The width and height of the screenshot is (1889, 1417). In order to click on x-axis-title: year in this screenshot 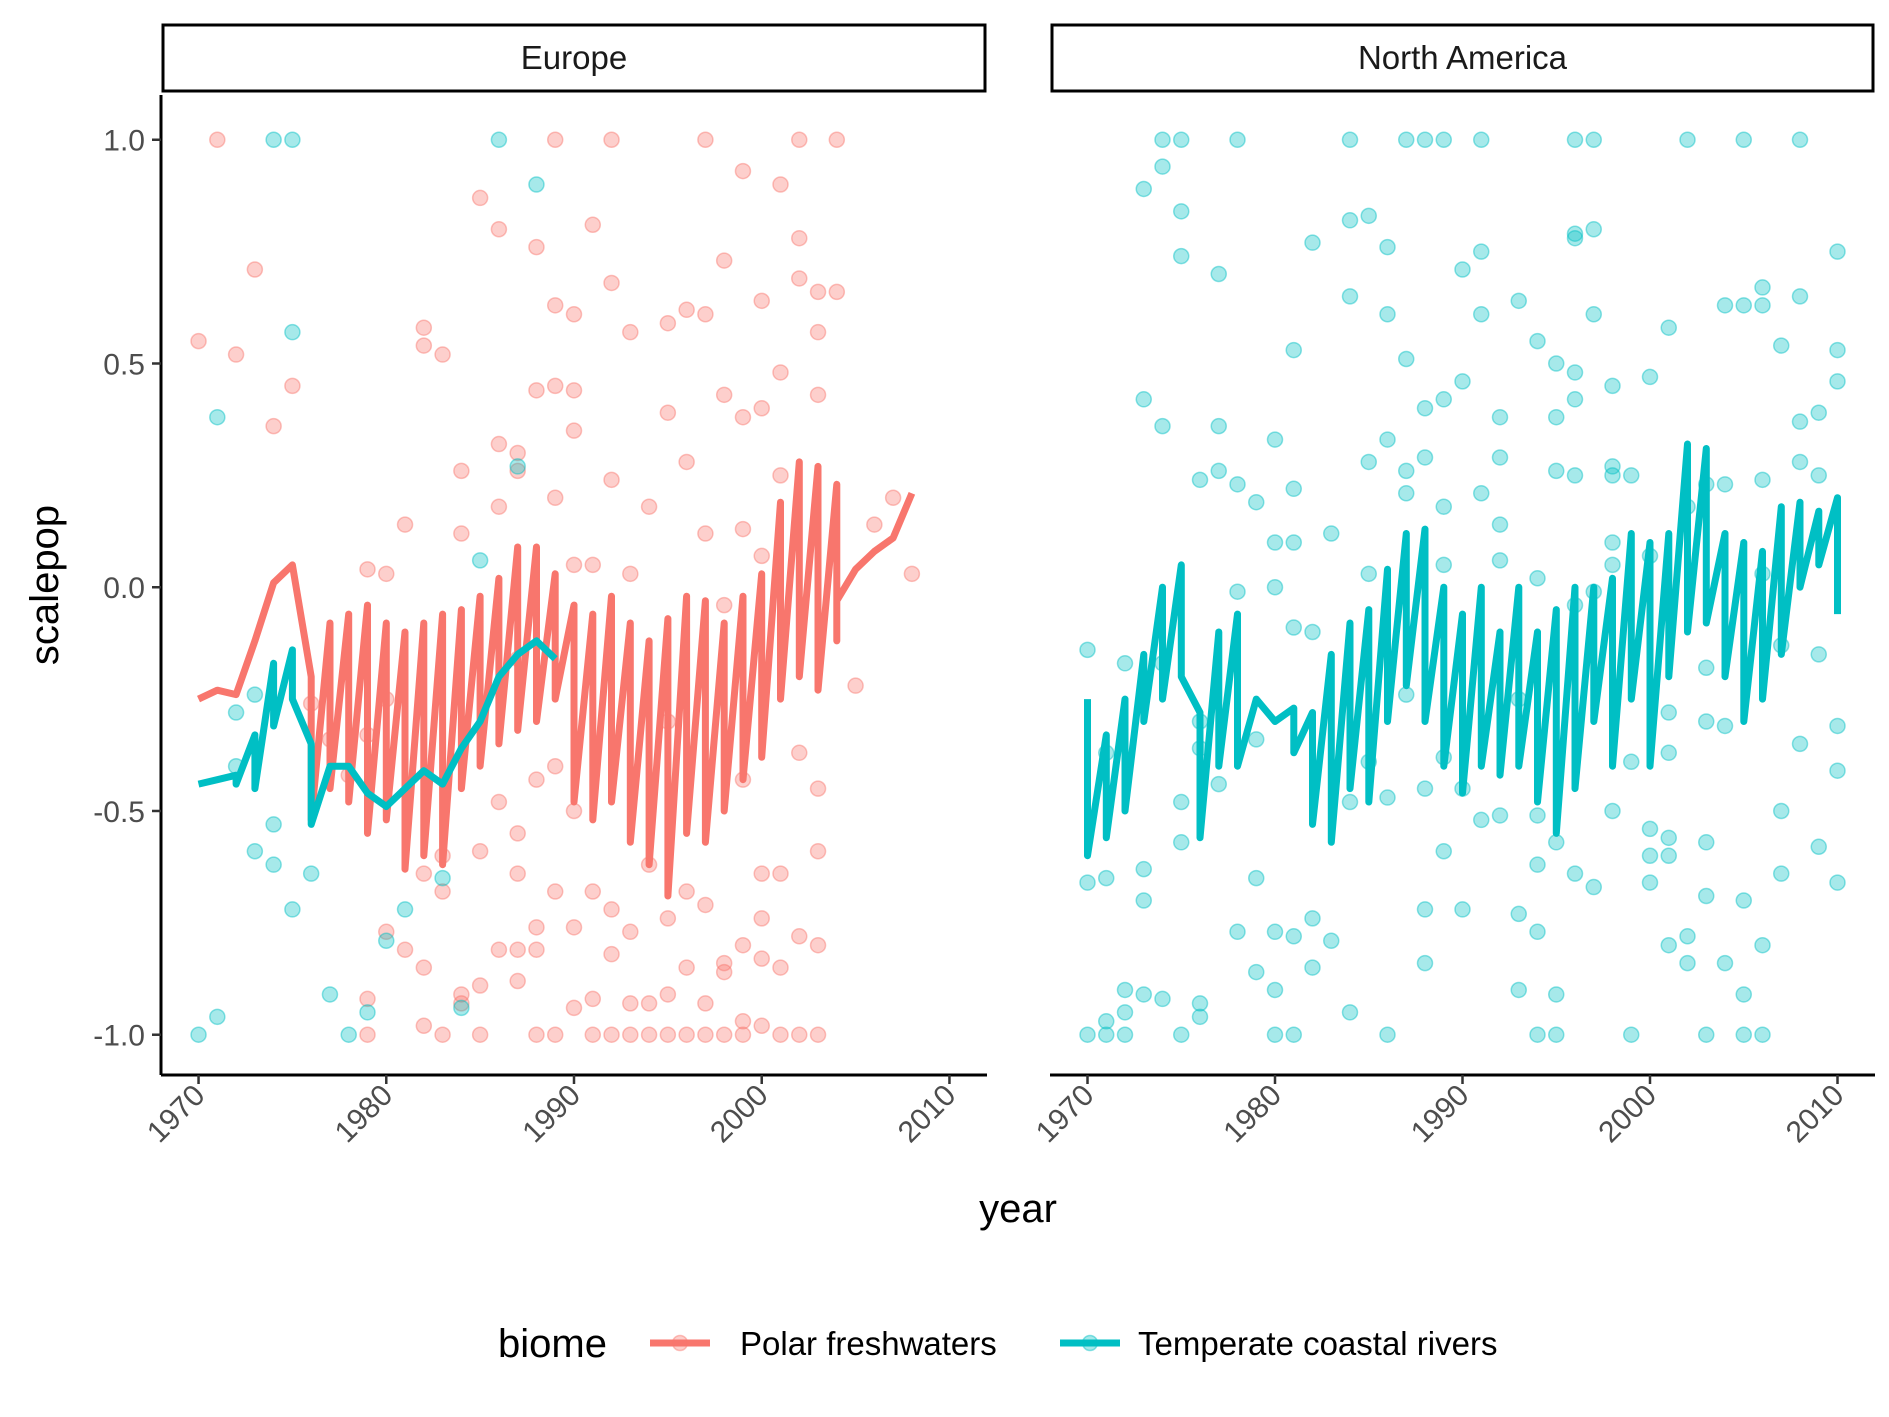, I will do `click(1018, 1209)`.